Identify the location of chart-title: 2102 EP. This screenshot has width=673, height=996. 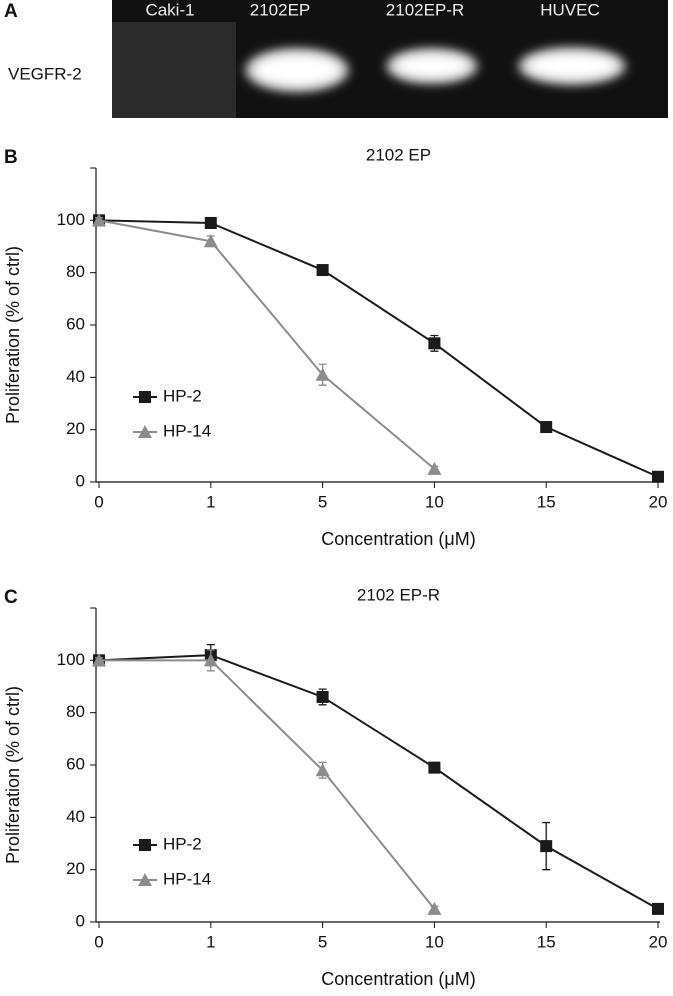
(398, 154).